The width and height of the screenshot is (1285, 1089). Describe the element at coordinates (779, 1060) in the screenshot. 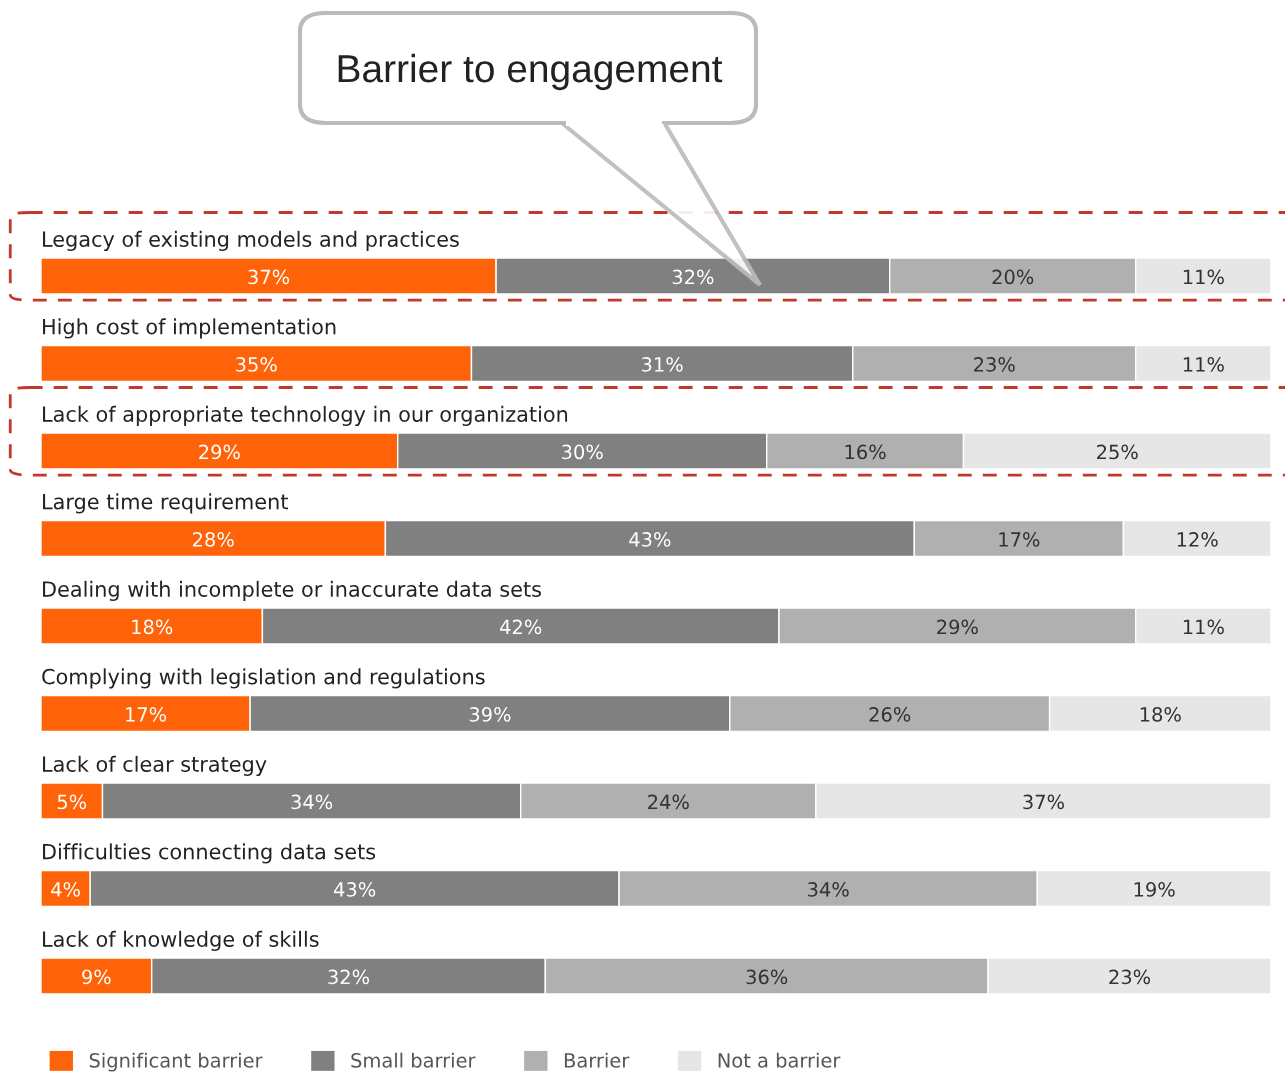

I see `legend-label: Not a barrier` at that location.